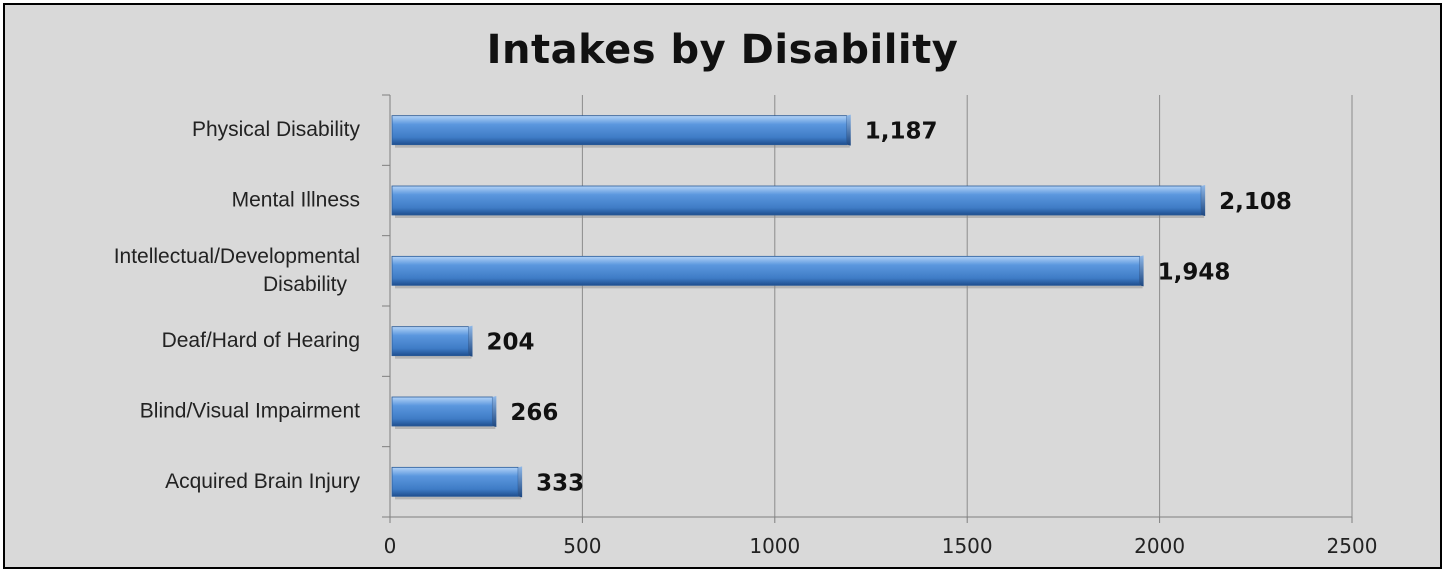  I want to click on data-label: 333, so click(560, 483).